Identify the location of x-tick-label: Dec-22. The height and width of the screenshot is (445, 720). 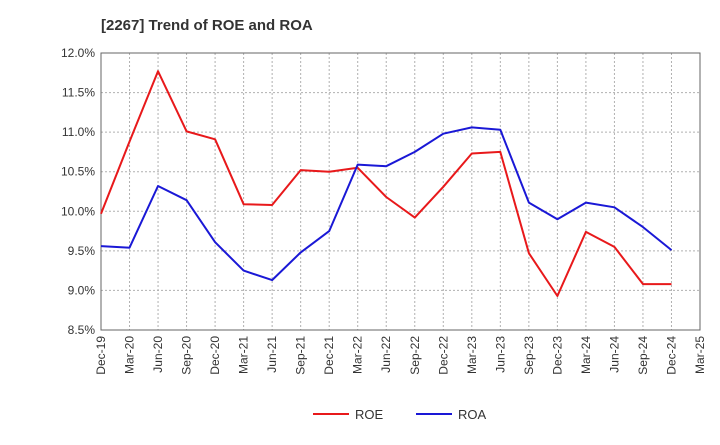
(443, 355).